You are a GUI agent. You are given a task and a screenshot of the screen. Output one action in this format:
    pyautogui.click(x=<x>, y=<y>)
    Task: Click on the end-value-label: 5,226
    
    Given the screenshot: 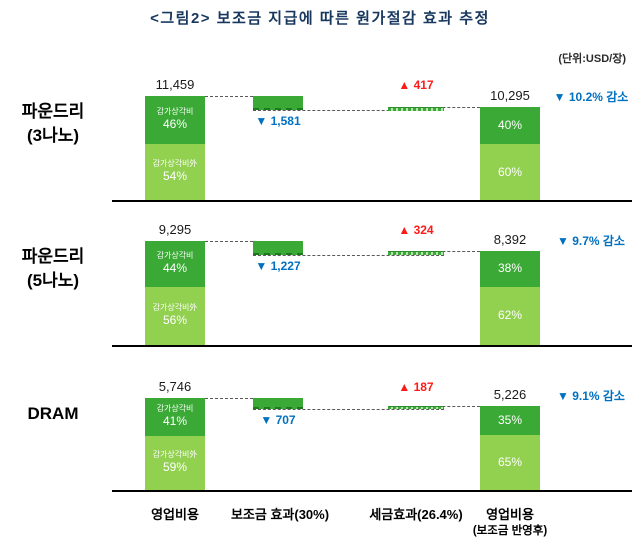 What is the action you would take?
    pyautogui.click(x=510, y=394)
    